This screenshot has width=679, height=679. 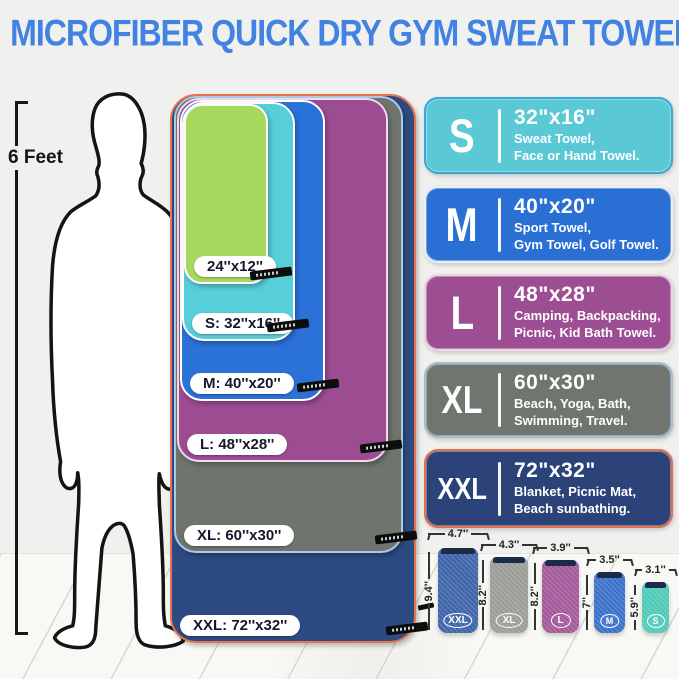 I want to click on height-dim-label-xl: 8.2'', so click(x=483, y=595).